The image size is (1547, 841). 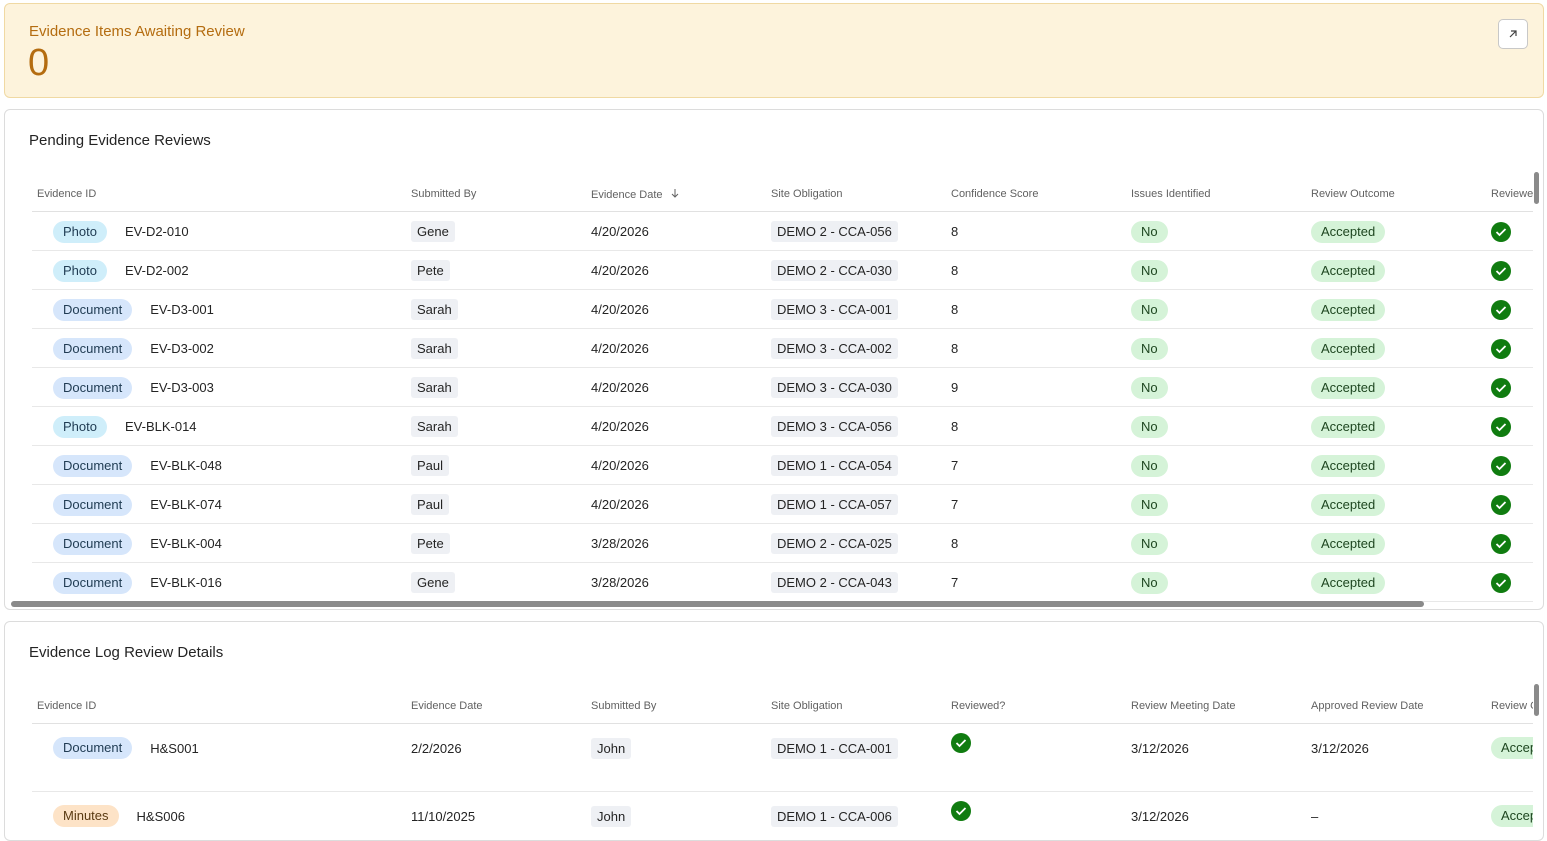 What do you see at coordinates (137, 582) in the screenshot?
I see `evidence-id-cell: Document EV-BLK-016` at bounding box center [137, 582].